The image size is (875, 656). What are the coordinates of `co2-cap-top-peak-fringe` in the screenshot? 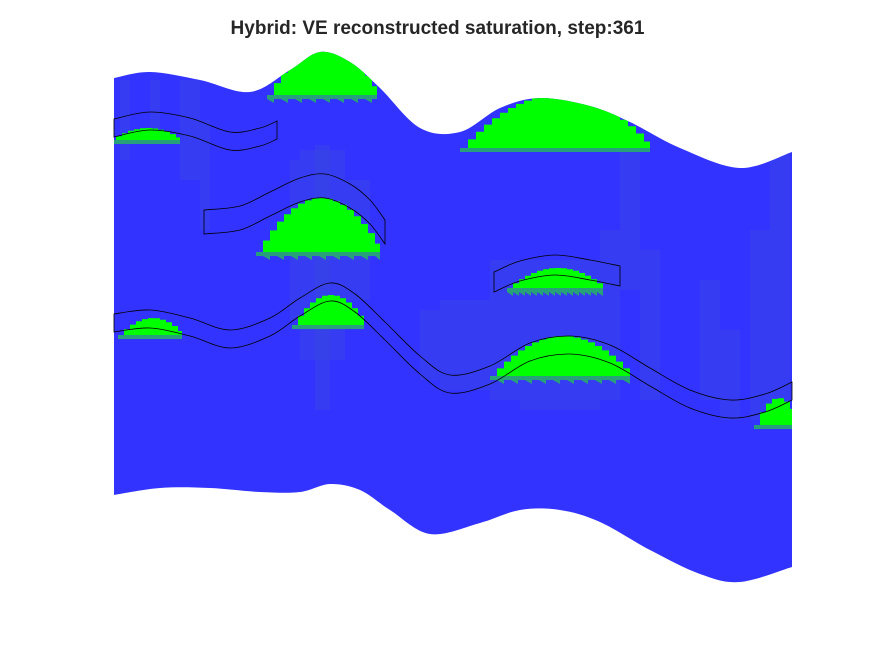 It's located at (322, 99).